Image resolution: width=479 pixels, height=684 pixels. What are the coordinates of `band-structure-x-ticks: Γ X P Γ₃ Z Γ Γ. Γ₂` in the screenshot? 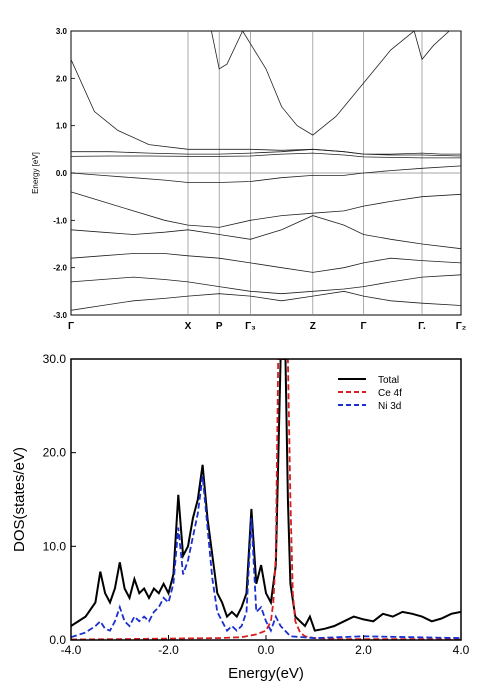 It's located at (267, 326).